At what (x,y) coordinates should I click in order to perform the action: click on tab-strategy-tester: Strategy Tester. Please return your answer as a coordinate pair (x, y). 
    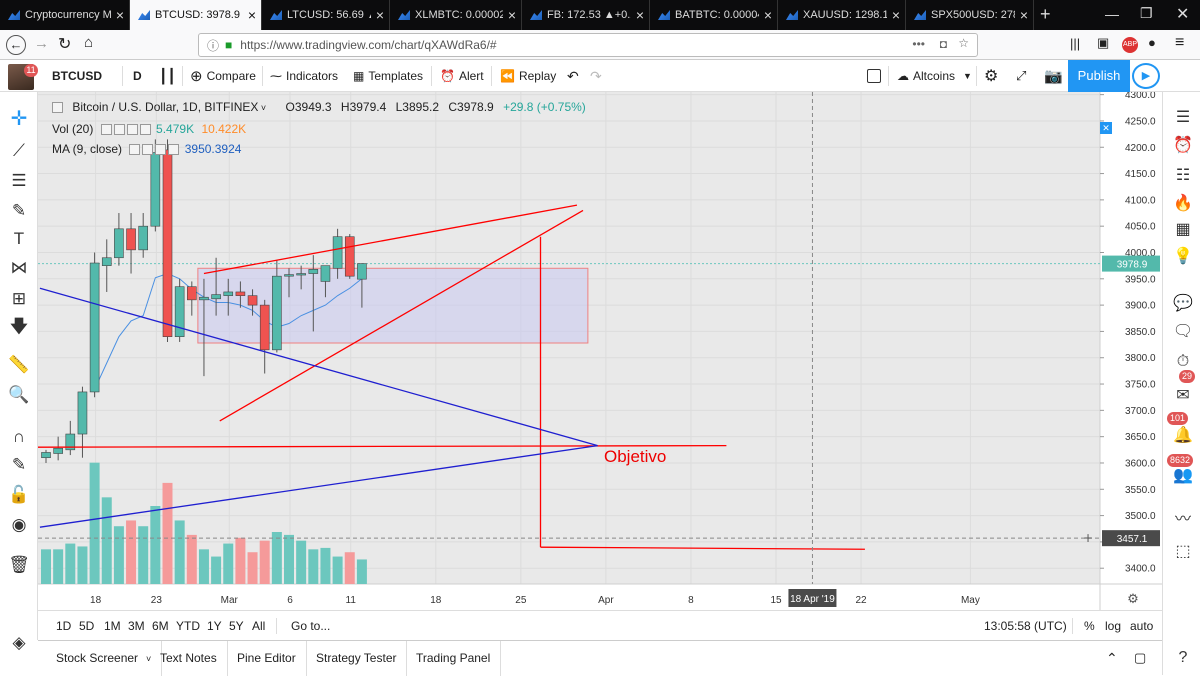
    Looking at the image, I should click on (357, 658).